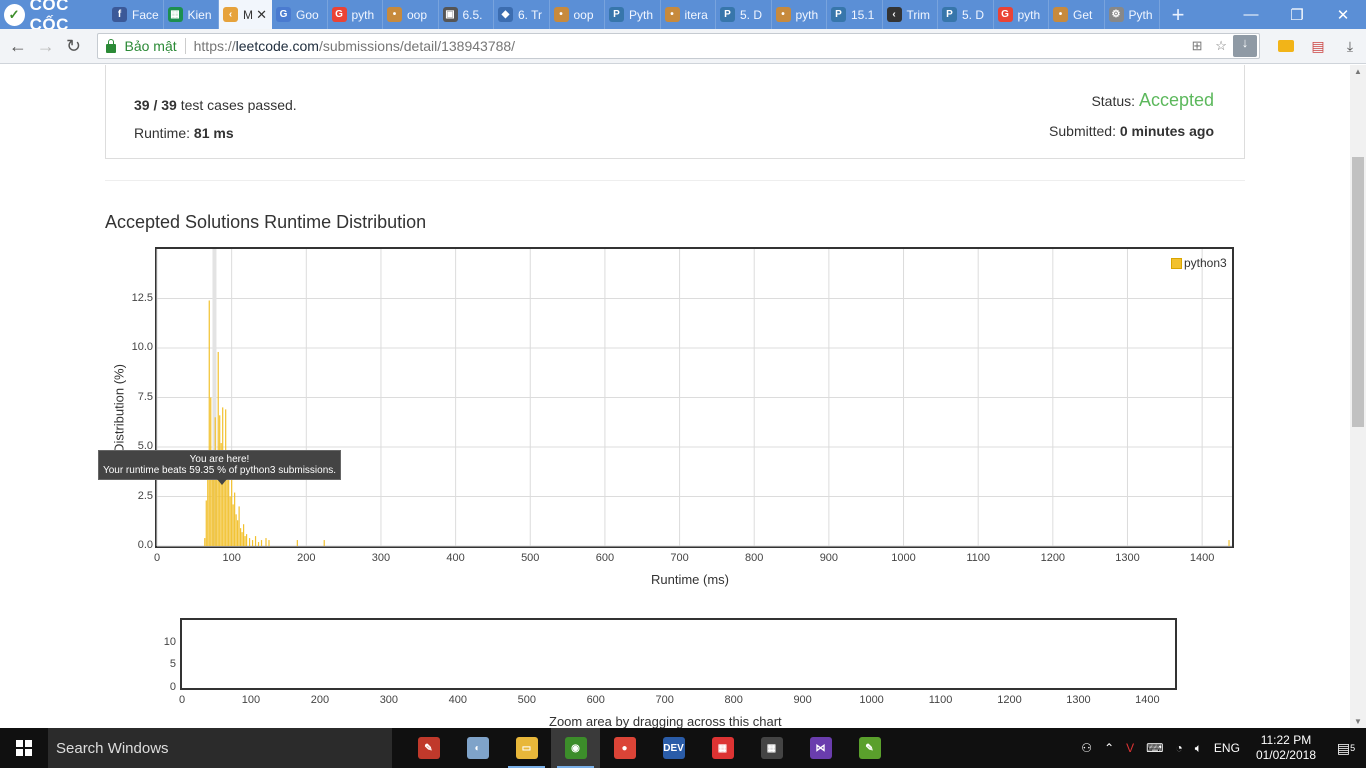 The image size is (1366, 768). What do you see at coordinates (1358, 71) in the screenshot?
I see `scroll-up-icon: ▲` at bounding box center [1358, 71].